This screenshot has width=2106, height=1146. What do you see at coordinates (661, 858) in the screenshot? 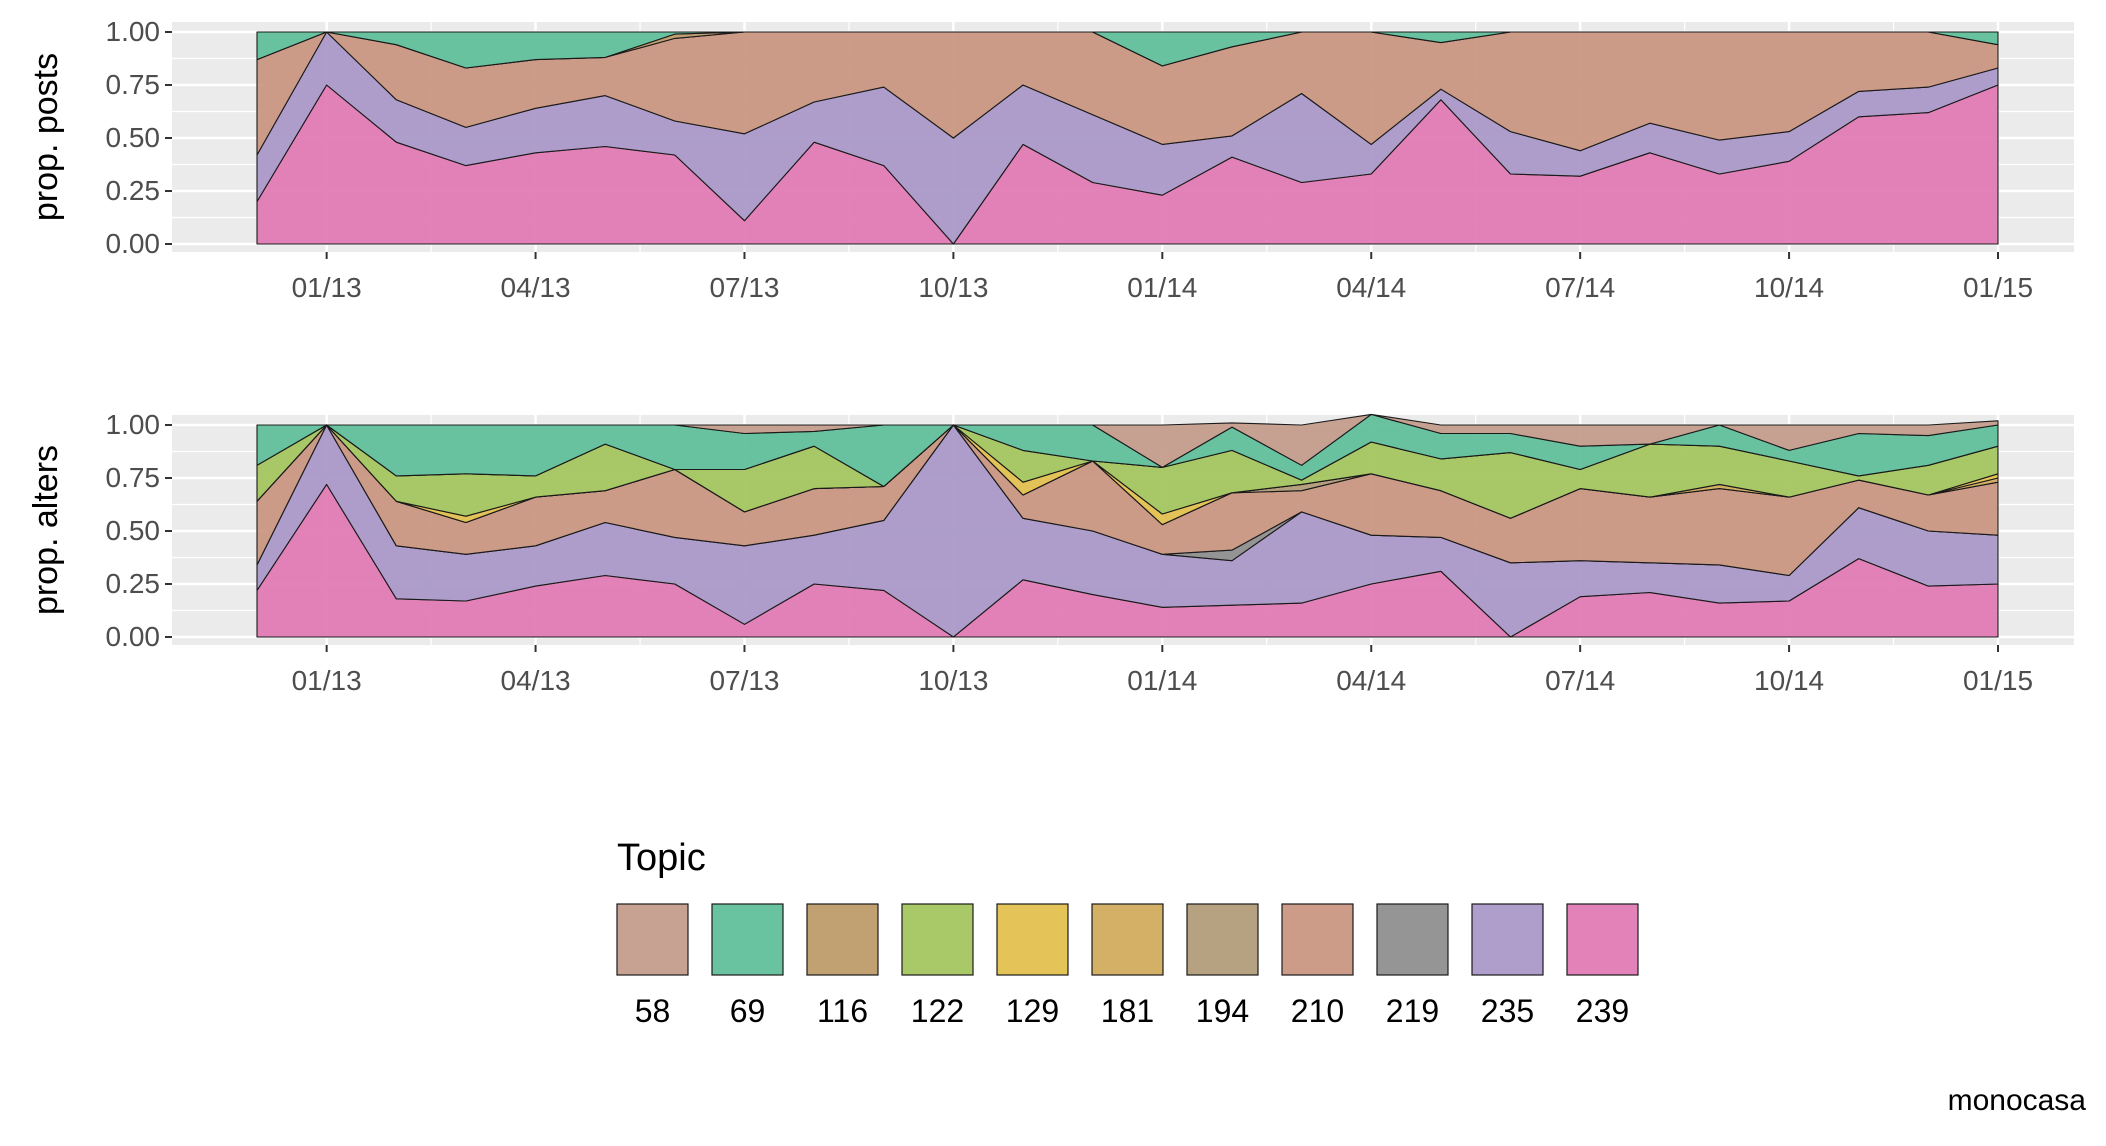
I see `legend-title: Topic` at bounding box center [661, 858].